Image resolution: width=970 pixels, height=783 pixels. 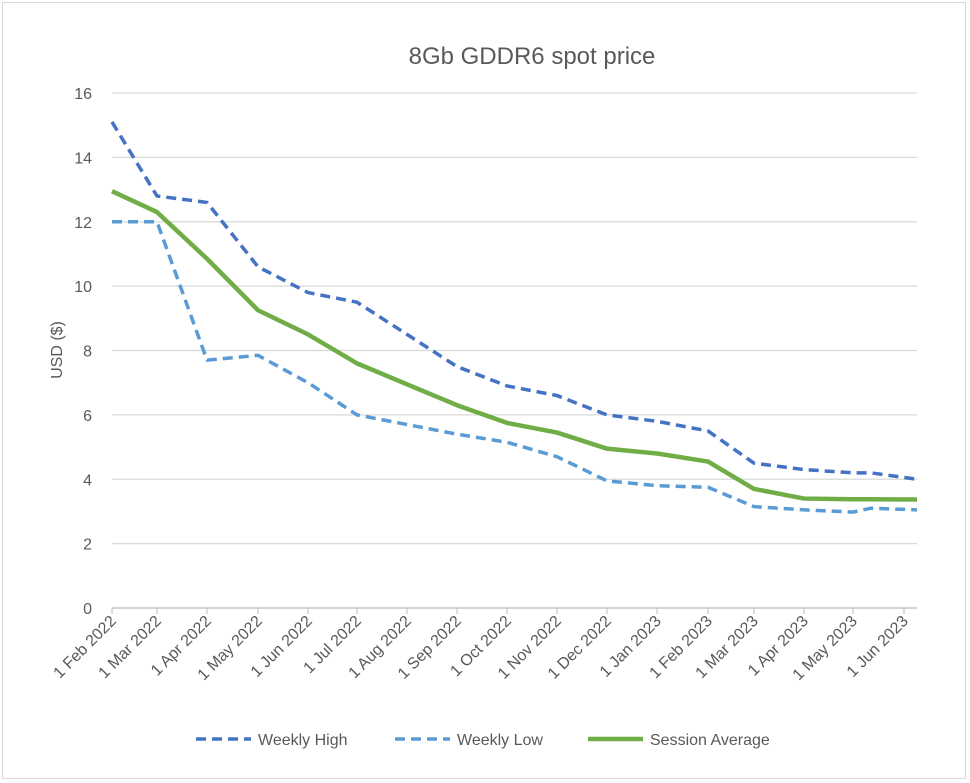 I want to click on y-tick-label: 8, so click(x=87, y=352).